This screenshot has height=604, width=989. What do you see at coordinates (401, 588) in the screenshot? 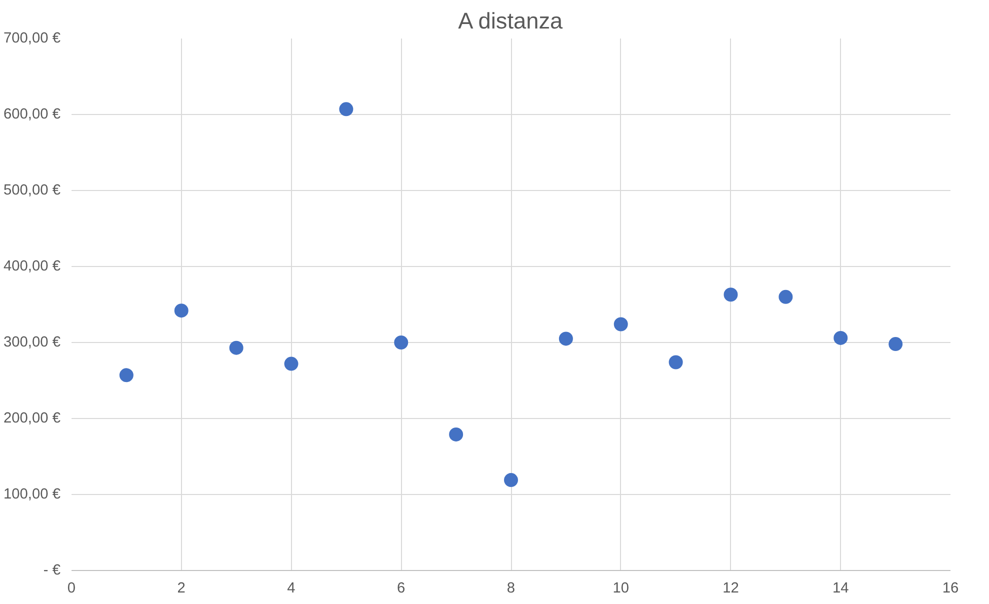
I see `x-tick-label: 6` at bounding box center [401, 588].